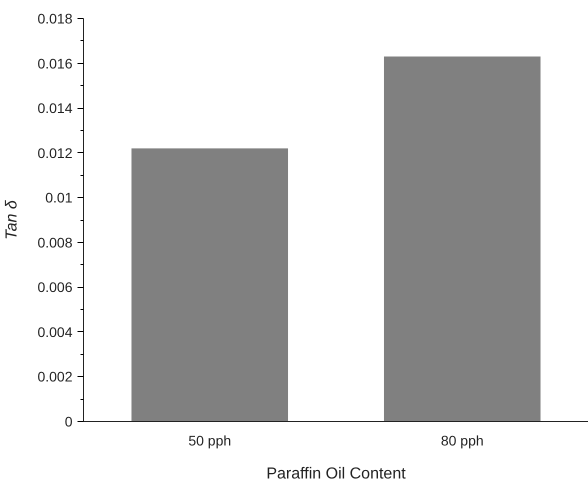 Image resolution: width=588 pixels, height=485 pixels. Describe the element at coordinates (55, 108) in the screenshot. I see `y-tick-label: 0.014` at that location.